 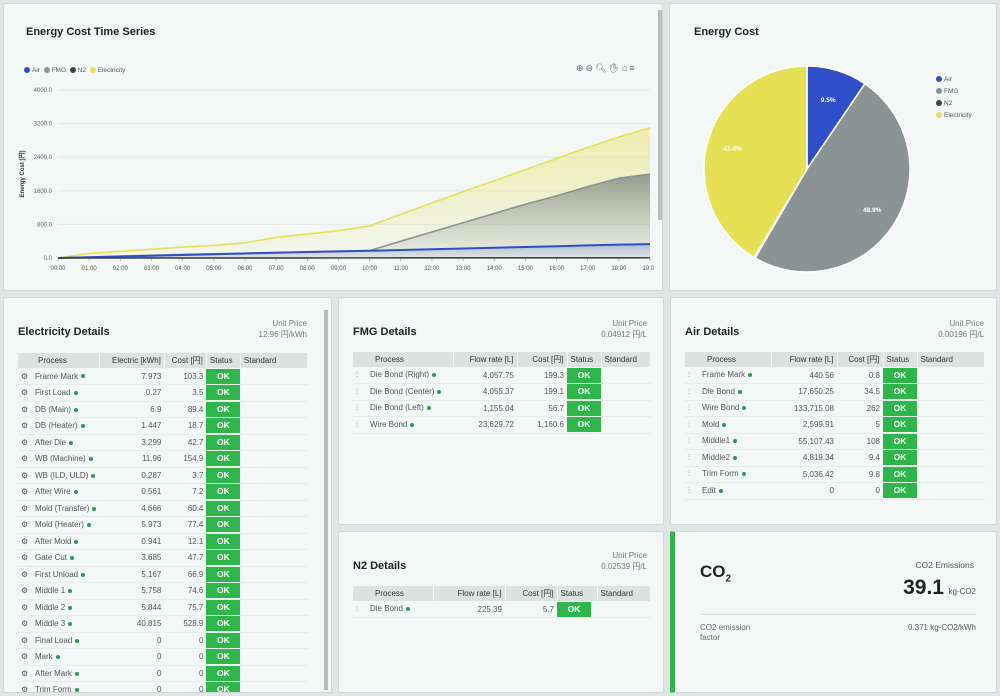 I want to click on table-row: ⚙ Mark 0 0 OK, so click(x=163, y=657).